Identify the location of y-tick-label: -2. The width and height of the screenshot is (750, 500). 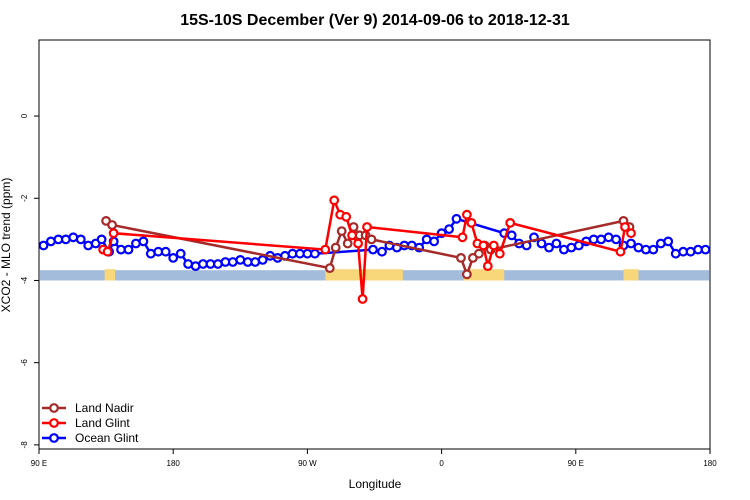
(24, 198).